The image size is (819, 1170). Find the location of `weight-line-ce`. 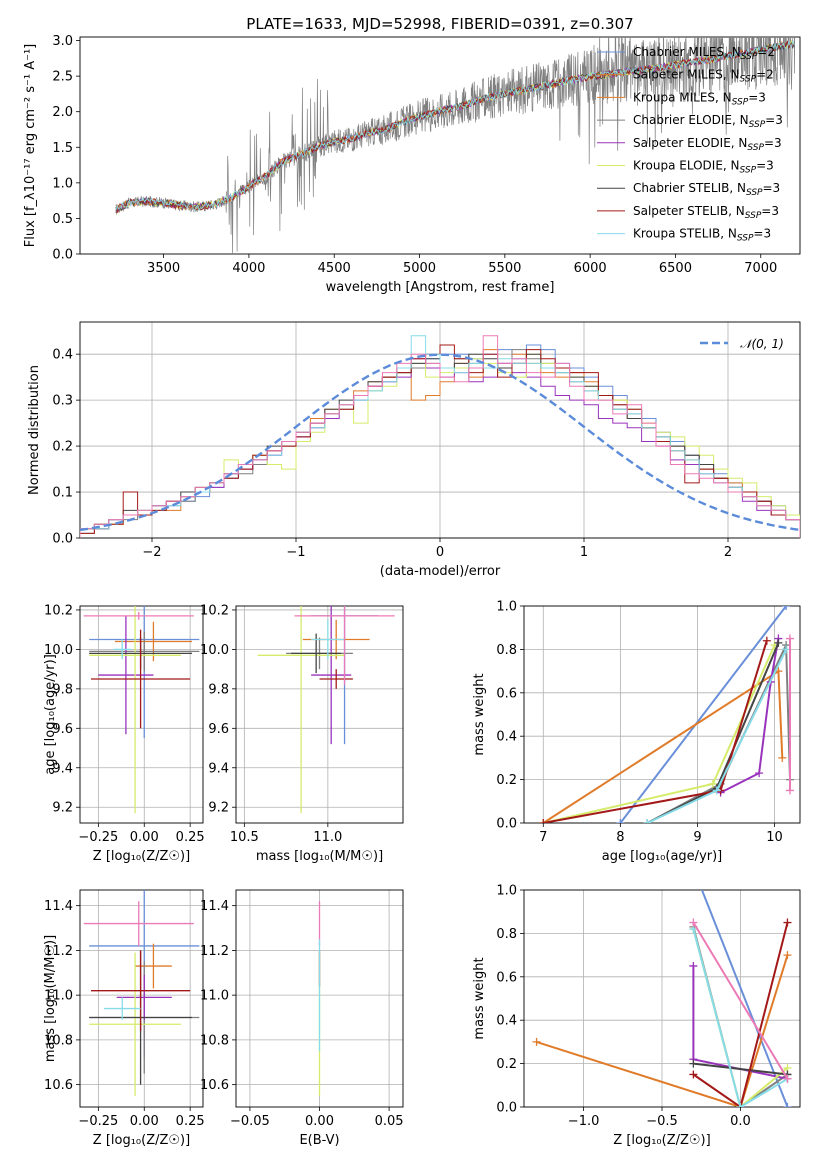

weight-line-ce is located at coordinates (718, 733).